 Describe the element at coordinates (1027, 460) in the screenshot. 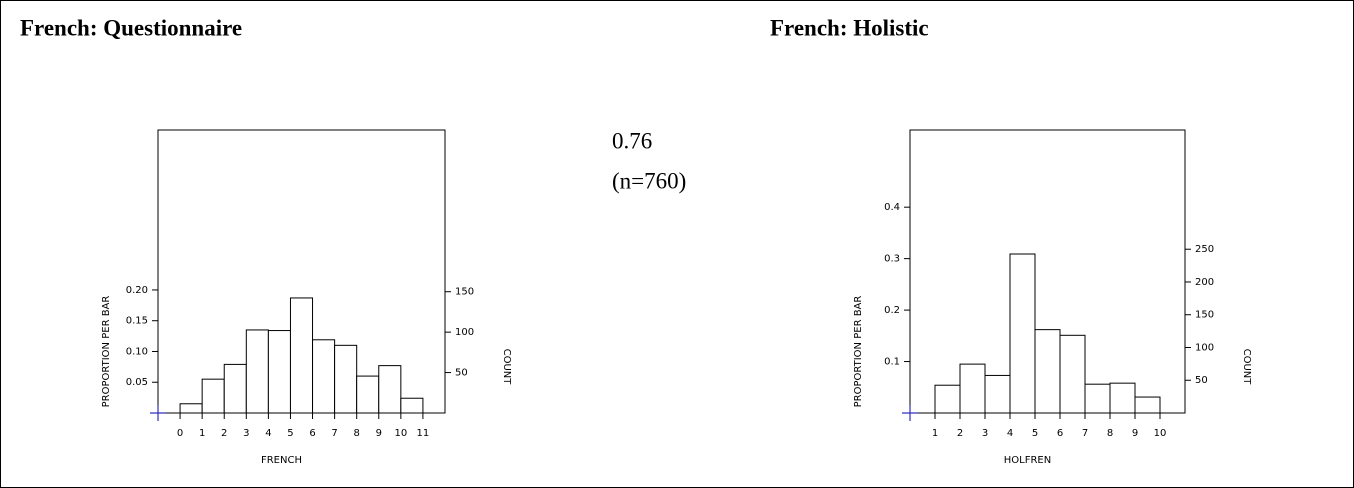

I see `x-axis-label: HOLFREN` at that location.